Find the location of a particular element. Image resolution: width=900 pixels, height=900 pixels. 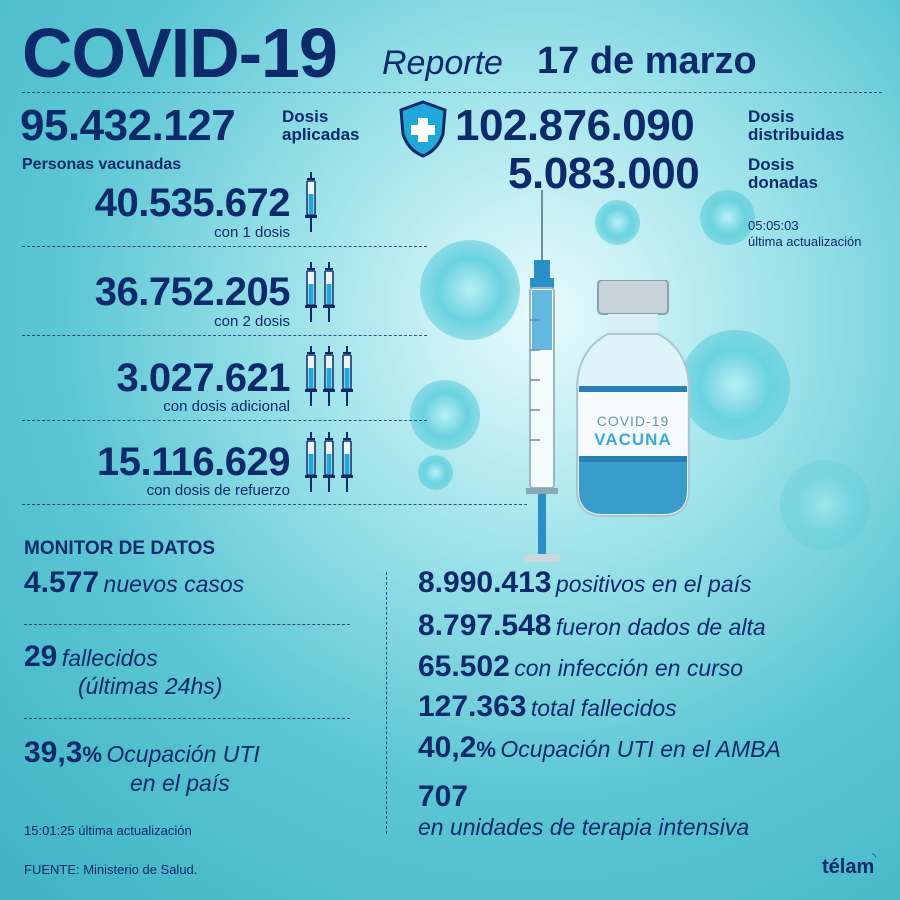

doses-donated-label-2: donadas is located at coordinates (783, 182).